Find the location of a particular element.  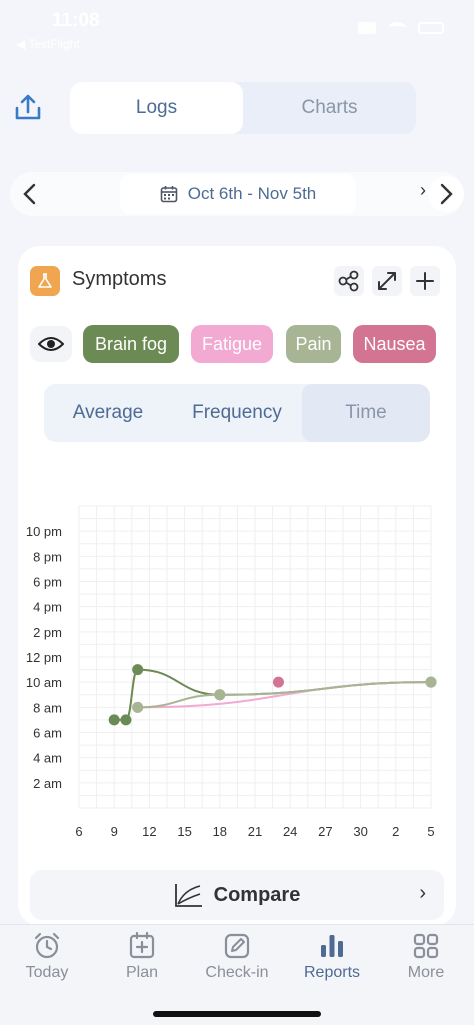

tabbar-item-today: Today is located at coordinates (47, 956).